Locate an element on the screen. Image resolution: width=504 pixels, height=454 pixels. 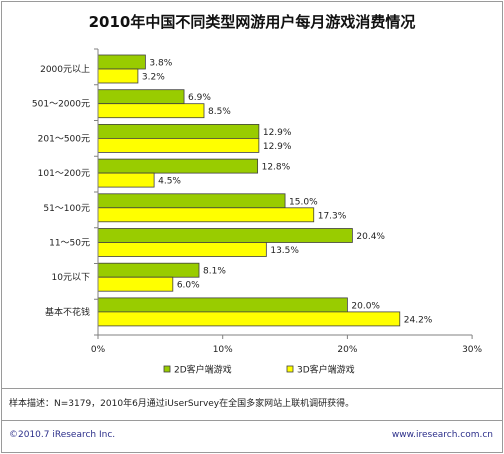
legend-label-2d: 2D客户端游戏 is located at coordinates (203, 370).